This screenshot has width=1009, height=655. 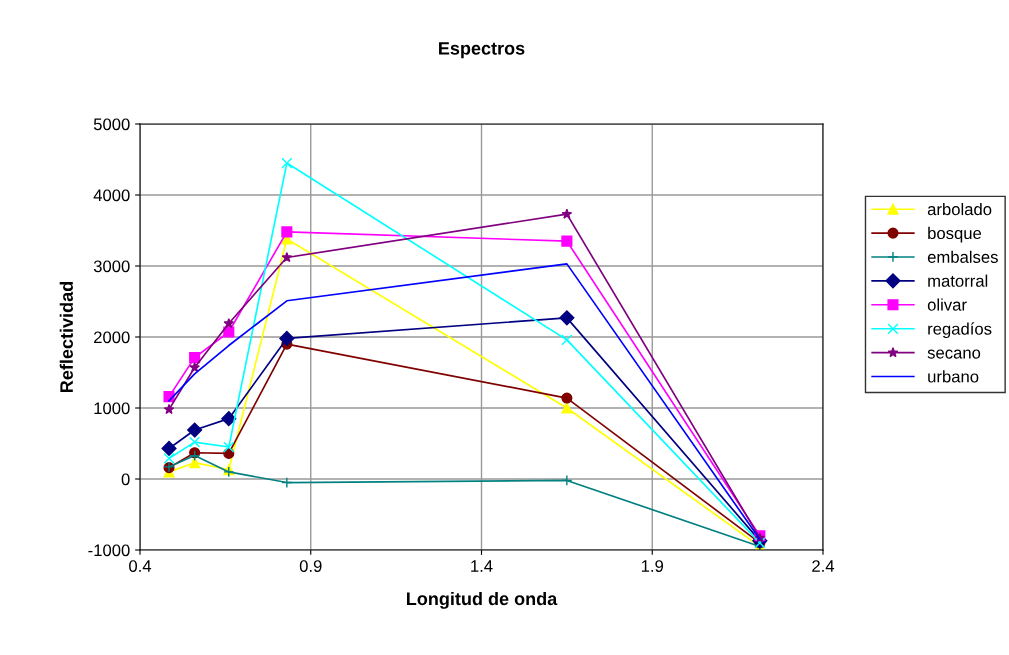 I want to click on y-tick-label: 5000, so click(x=111, y=124).